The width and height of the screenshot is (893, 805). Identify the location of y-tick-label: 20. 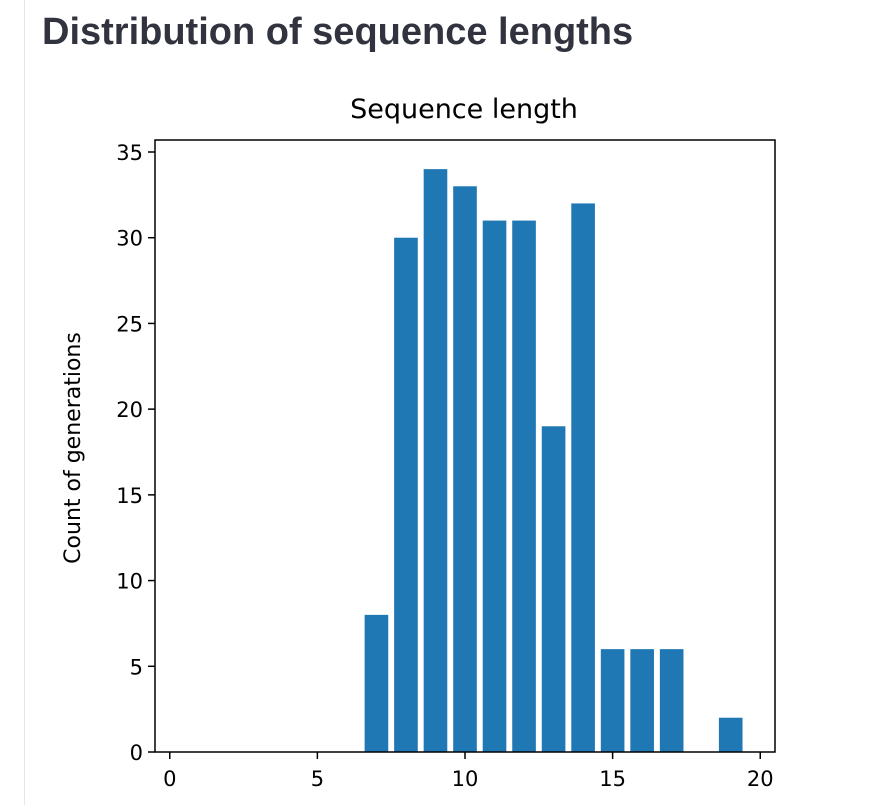
(129, 410).